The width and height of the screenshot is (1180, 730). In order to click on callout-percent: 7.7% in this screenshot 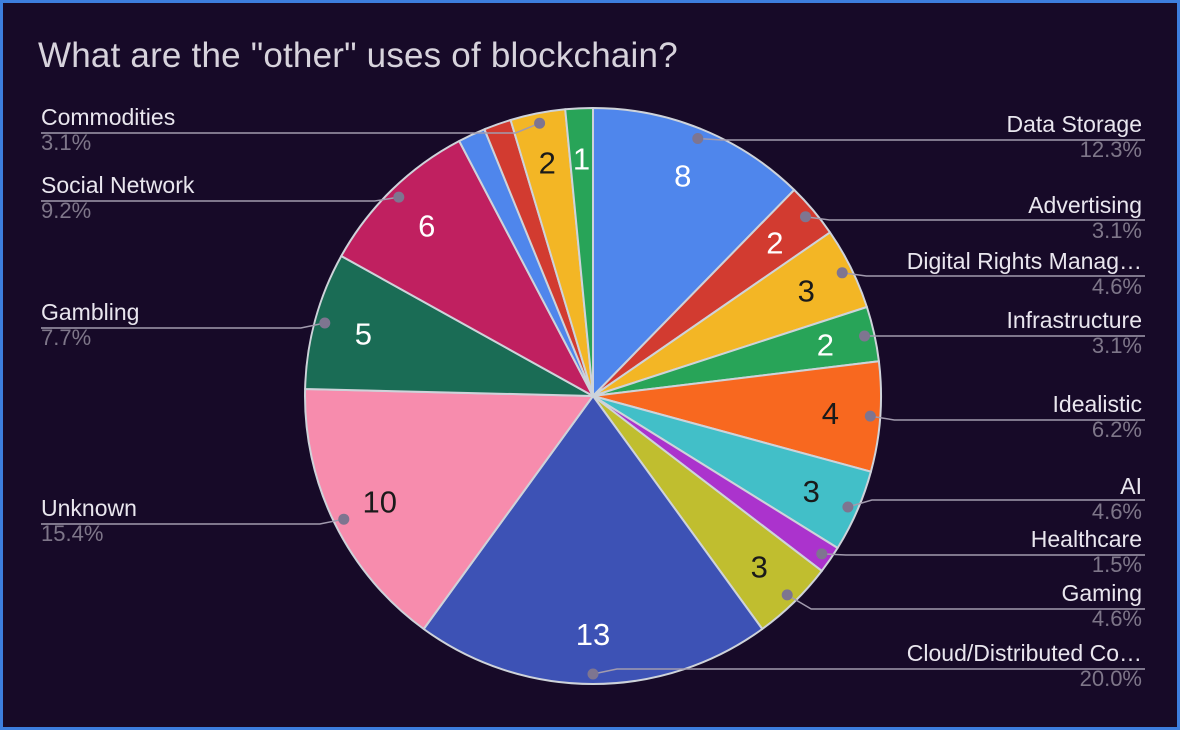, I will do `click(66, 337)`.